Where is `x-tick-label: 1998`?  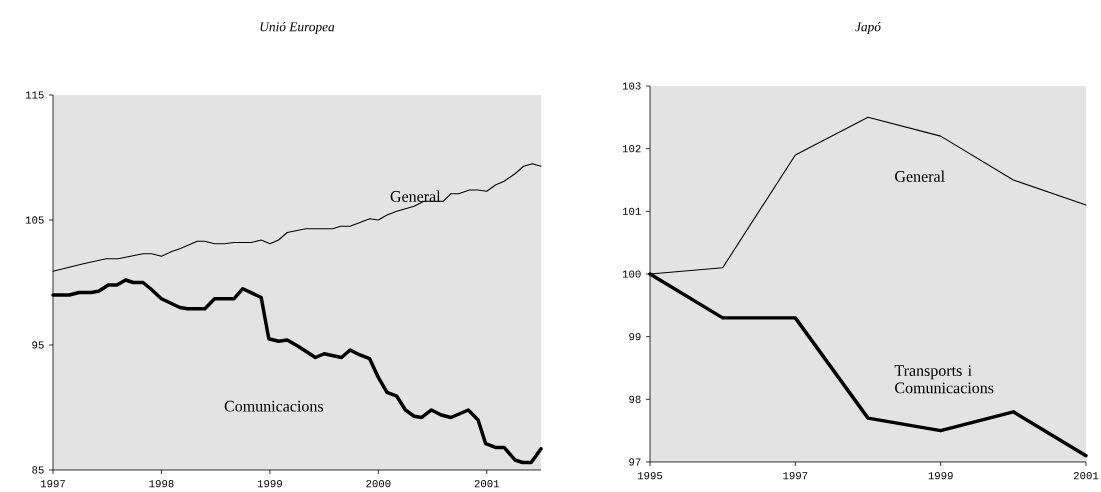
x-tick-label: 1998 is located at coordinates (161, 484).